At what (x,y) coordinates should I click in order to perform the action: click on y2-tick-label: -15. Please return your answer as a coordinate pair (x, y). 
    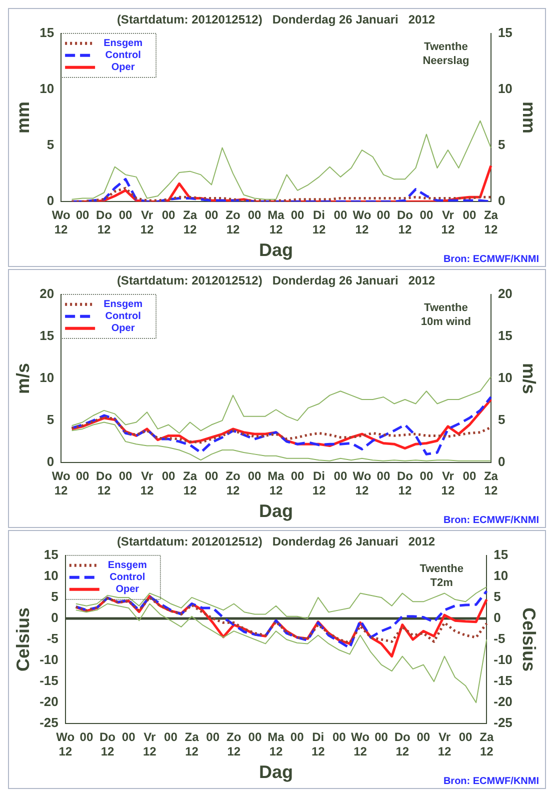
    Looking at the image, I should click on (503, 680).